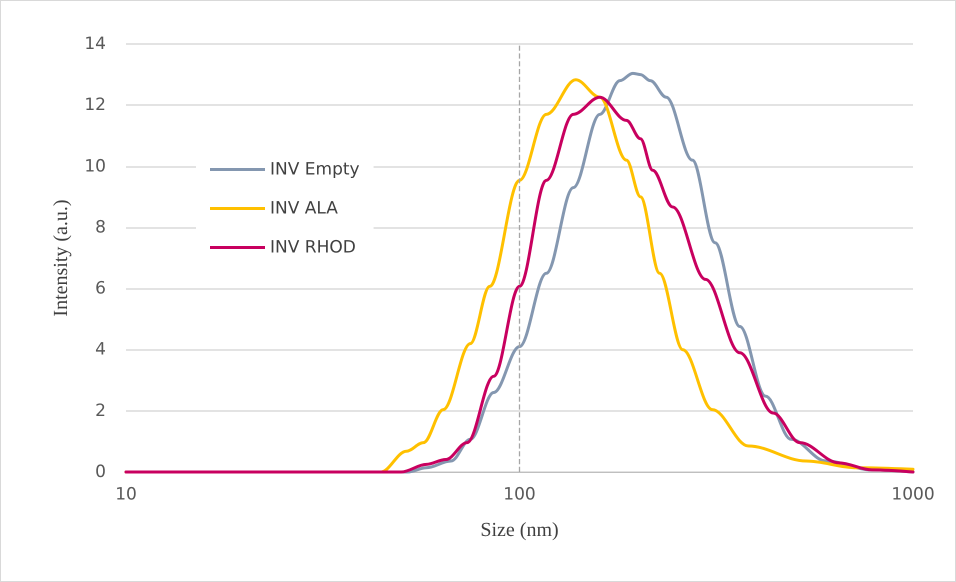  Describe the element at coordinates (100, 350) in the screenshot. I see `y-tick-label: 4` at that location.